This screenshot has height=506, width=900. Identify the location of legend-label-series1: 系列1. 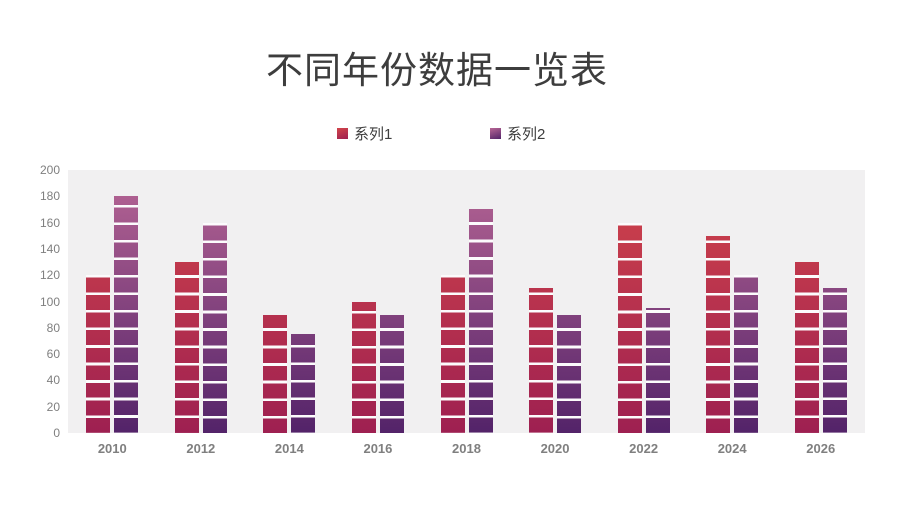
(373, 134).